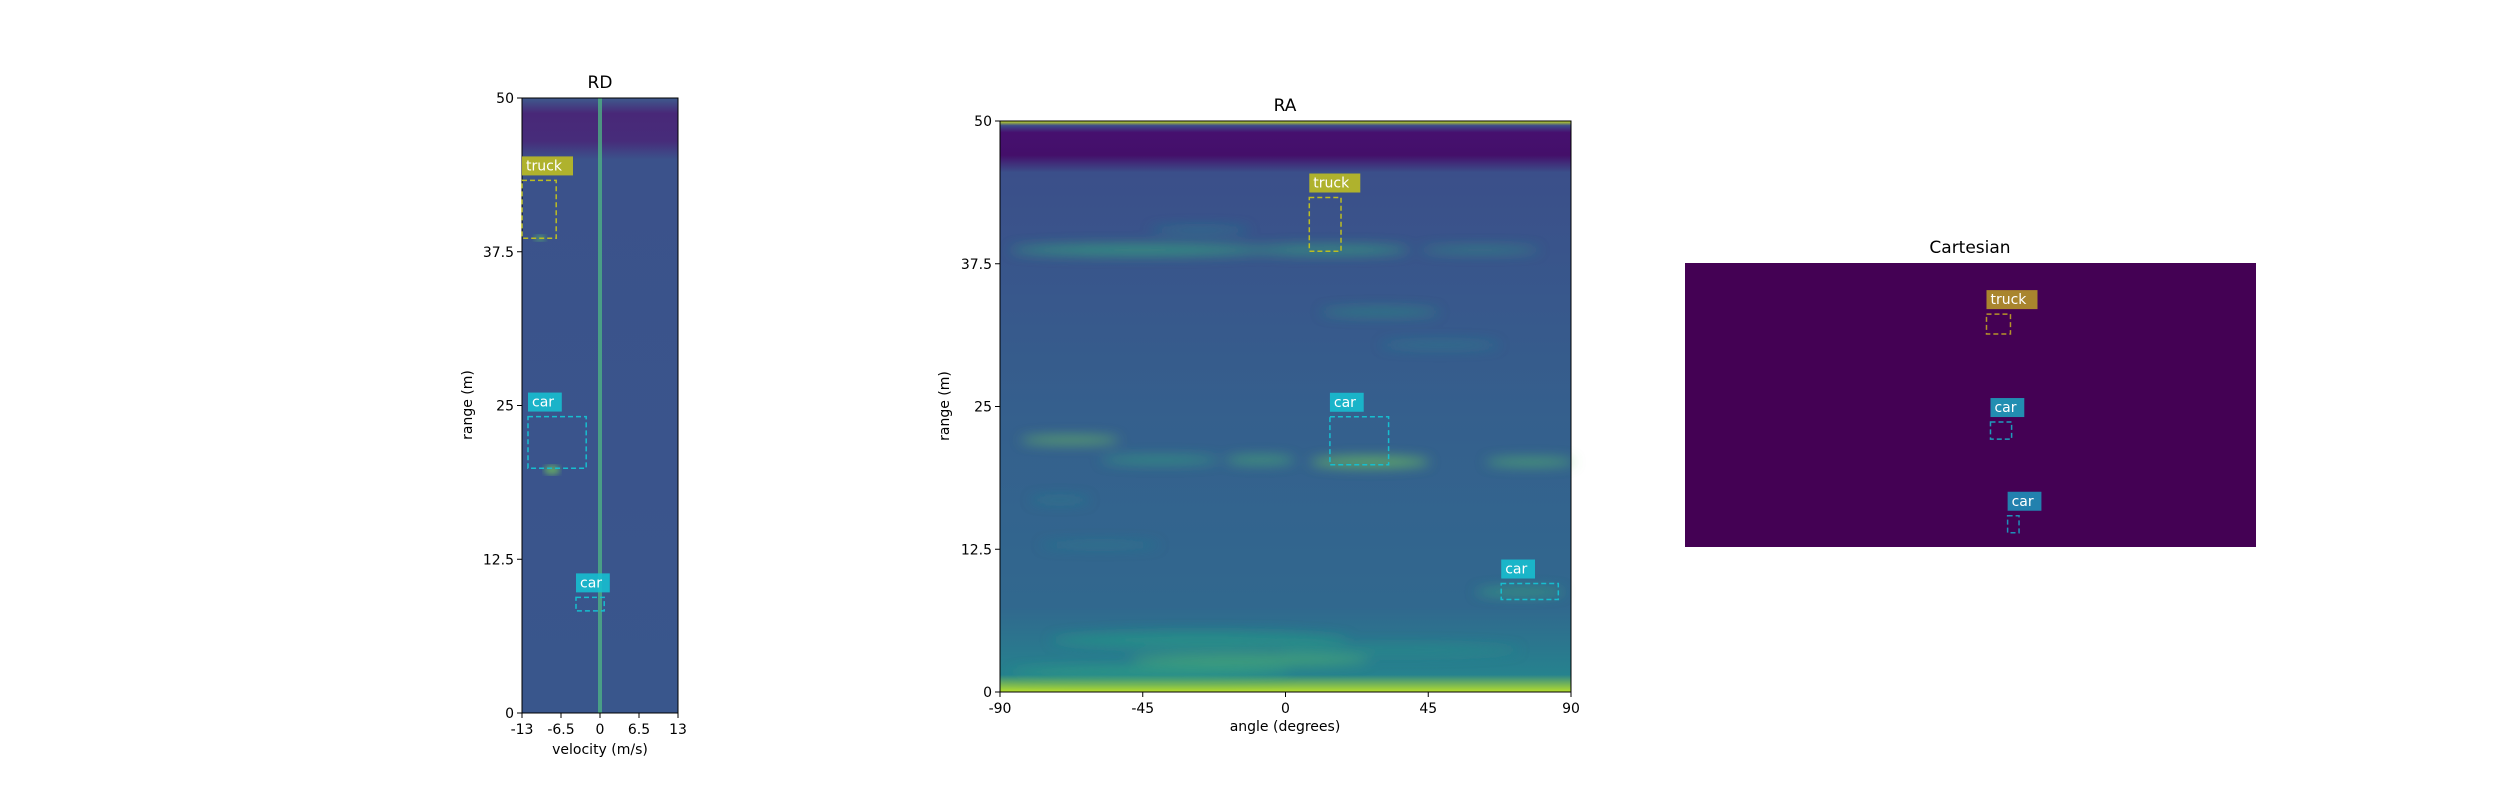 The image size is (2500, 800). What do you see at coordinates (1969, 248) in the screenshot?
I see `cartesian-title: Cartesian` at bounding box center [1969, 248].